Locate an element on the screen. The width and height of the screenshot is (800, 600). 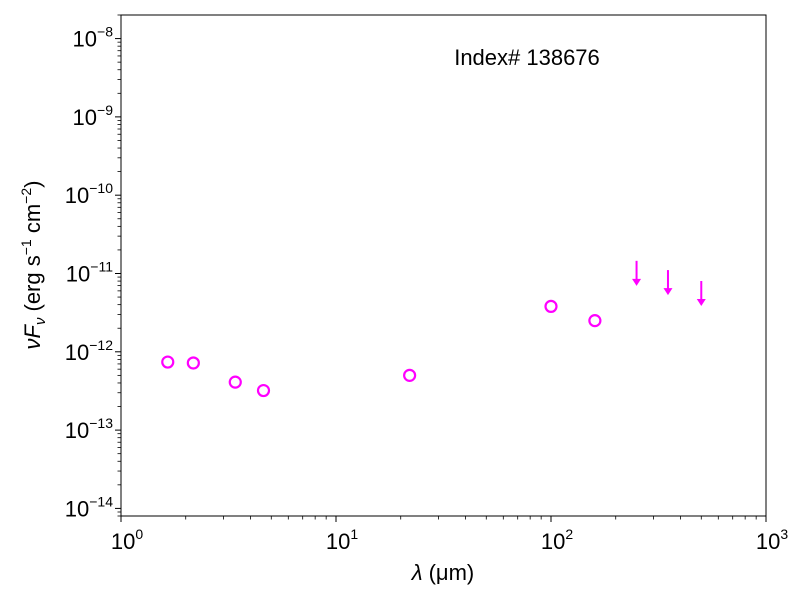
x-tick-label: 10¹ is located at coordinates (342, 540).